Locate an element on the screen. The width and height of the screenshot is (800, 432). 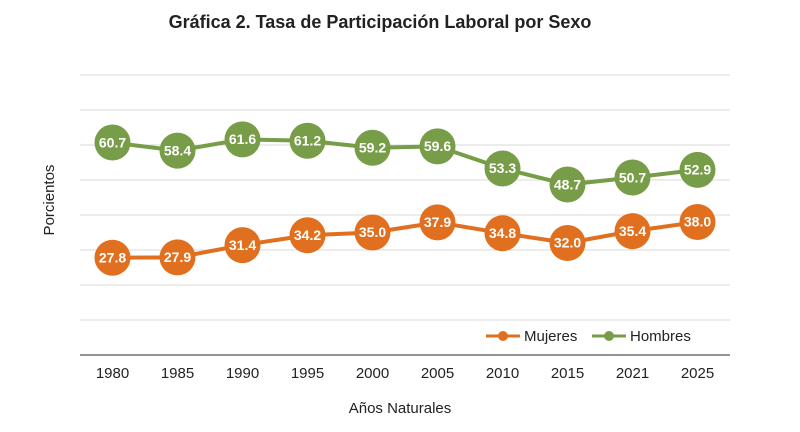
data-label: 35.0 is located at coordinates (372, 232).